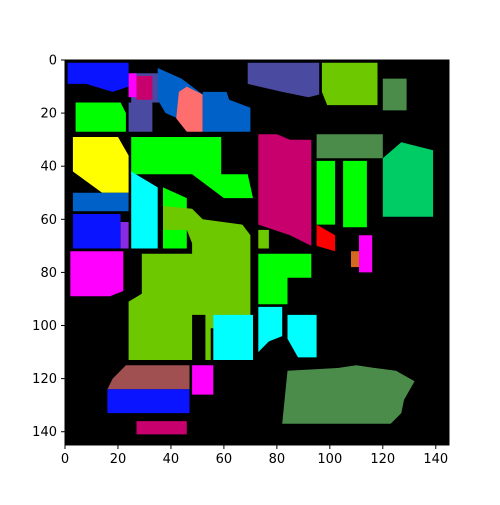 This screenshot has width=500, height=505. What do you see at coordinates (53, 61) in the screenshot?
I see `y-tick-label: 0` at bounding box center [53, 61].